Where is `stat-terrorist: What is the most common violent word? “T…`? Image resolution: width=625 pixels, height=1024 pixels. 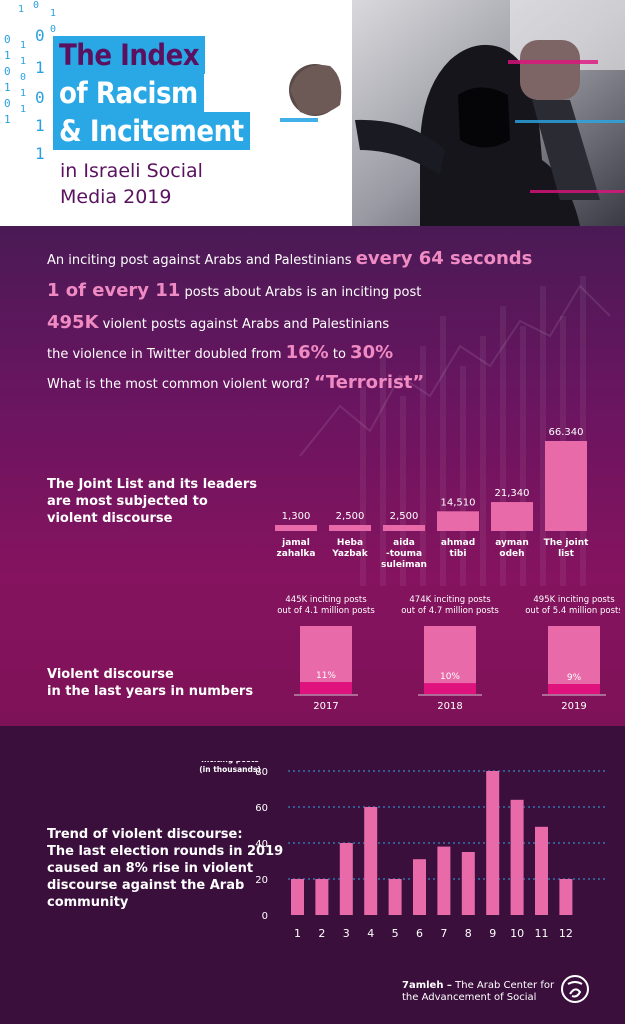 stat-terrorist: What is the most common violent word? “T… is located at coordinates (236, 382).